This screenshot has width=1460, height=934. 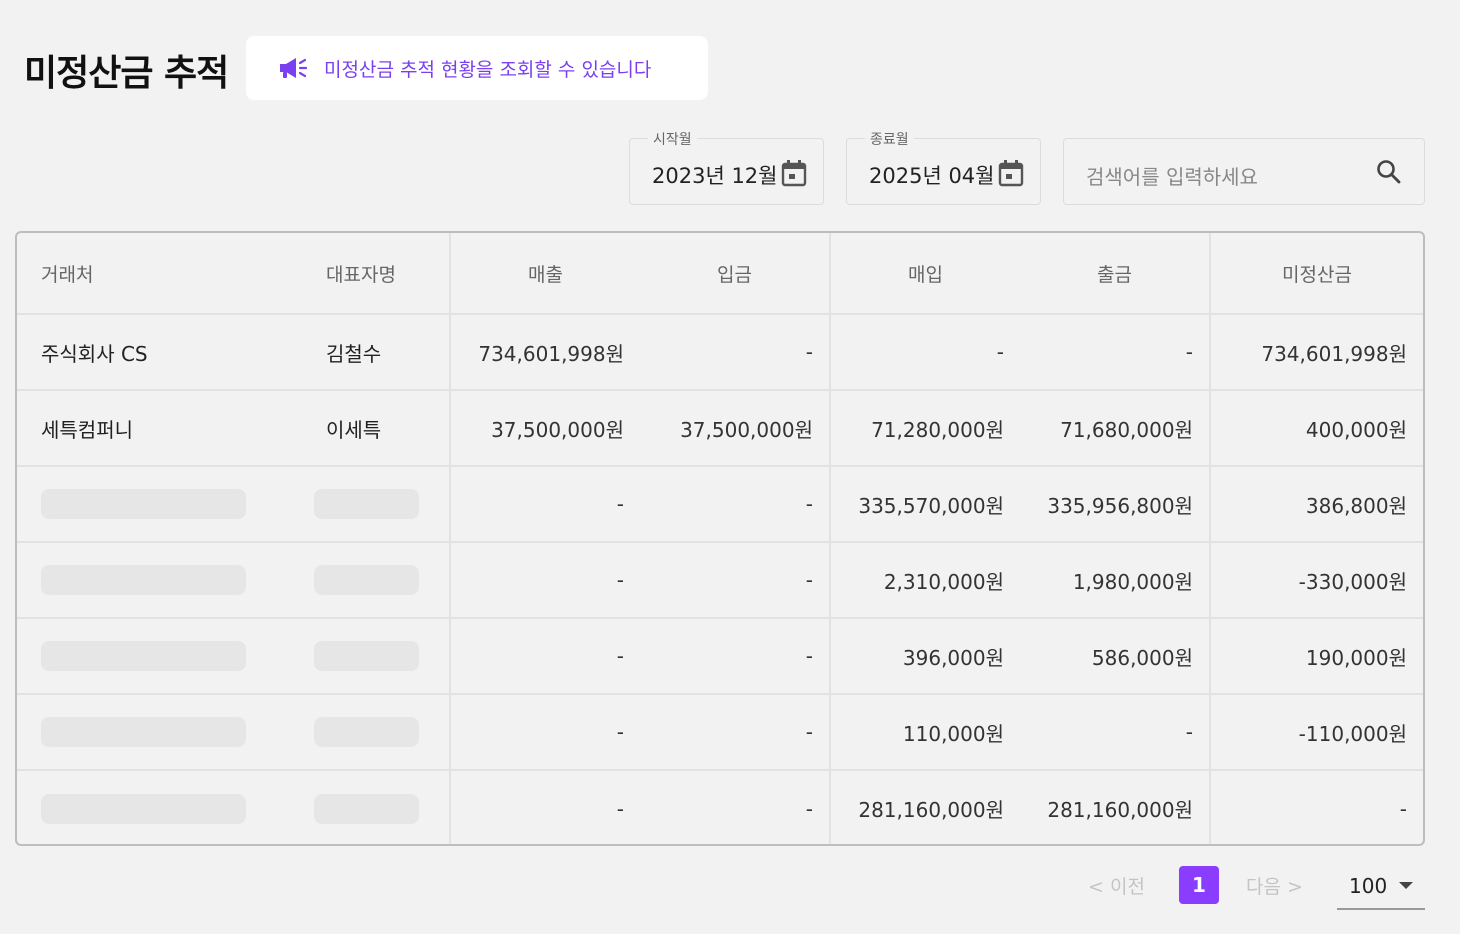 I want to click on page-1-button: 1, so click(x=1199, y=885).